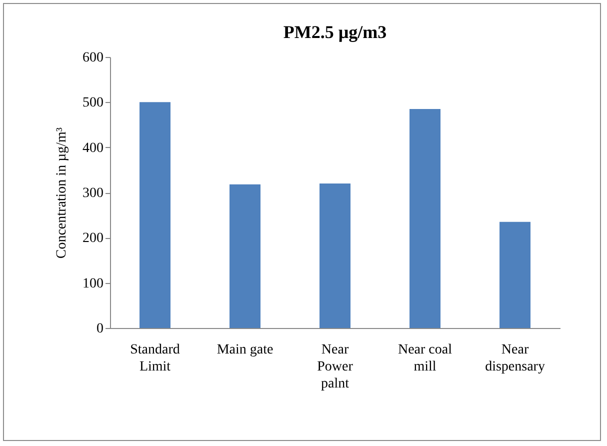 The width and height of the screenshot is (607, 446). I want to click on y-axis-title: Concentration in µg/m³, so click(62, 193).